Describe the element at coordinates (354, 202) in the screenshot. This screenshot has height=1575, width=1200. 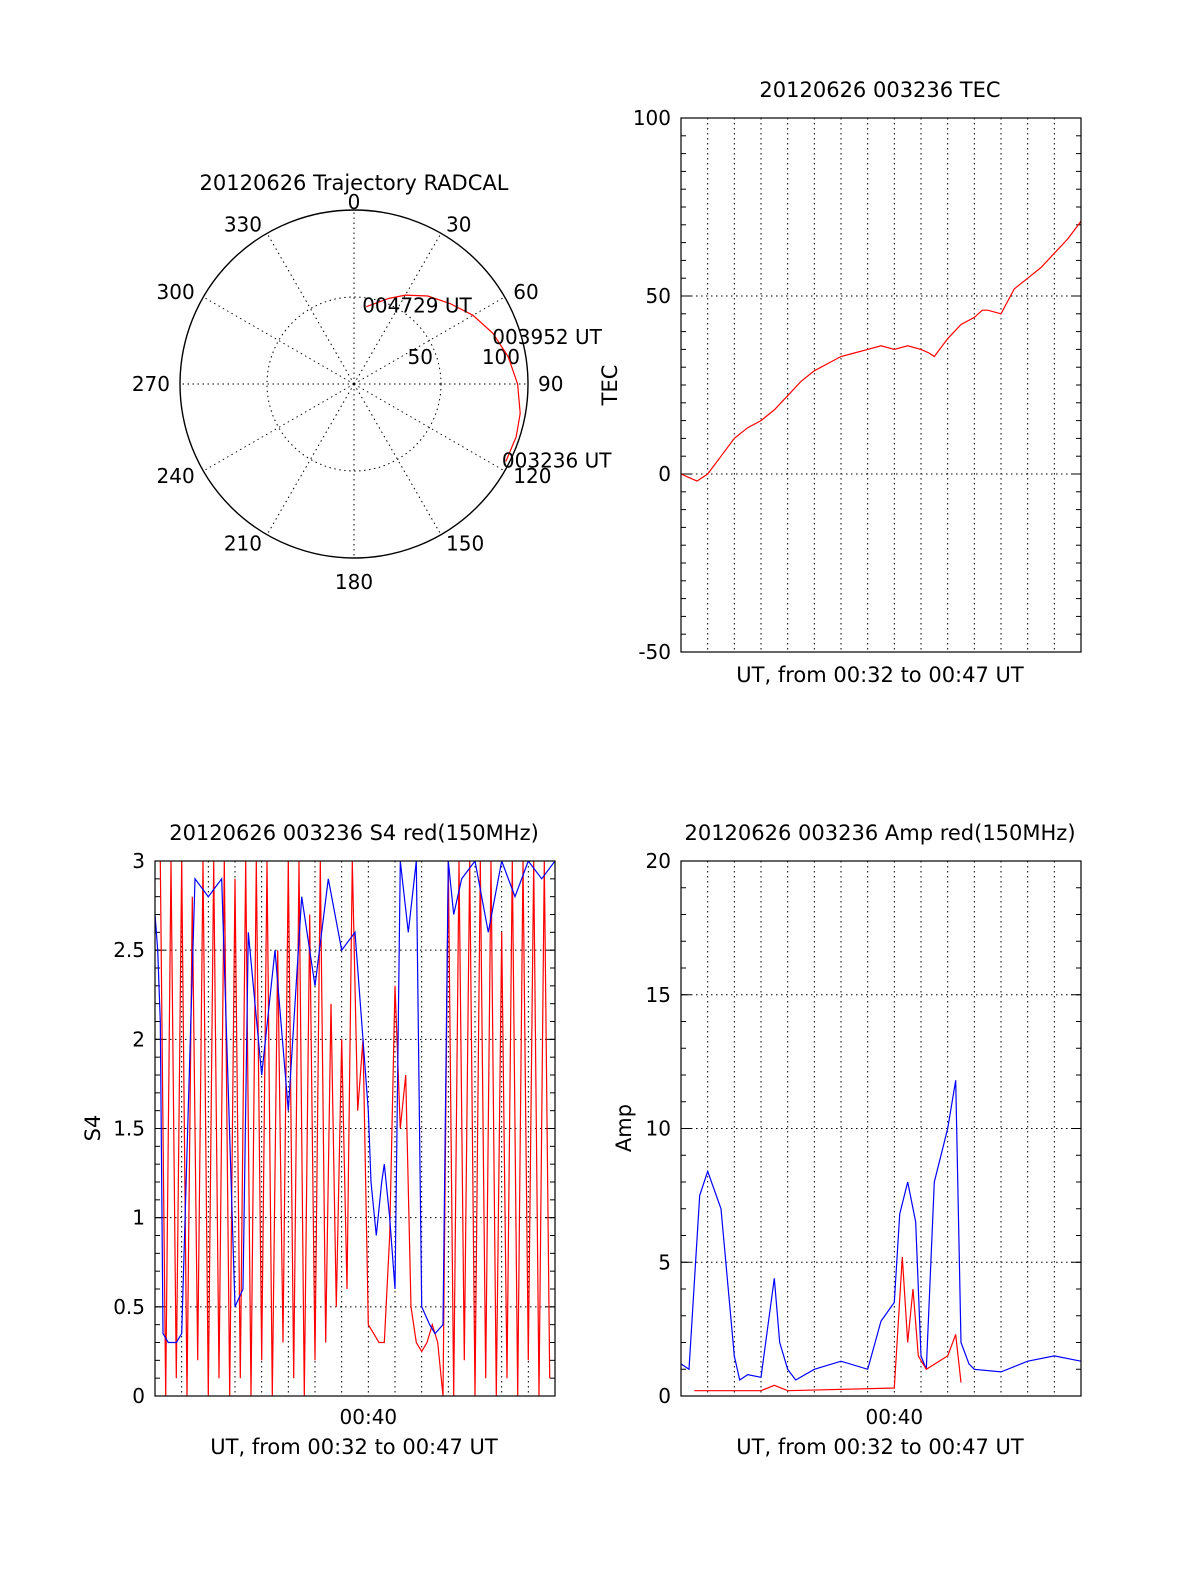
I see `polar-angle-label: 0` at that location.